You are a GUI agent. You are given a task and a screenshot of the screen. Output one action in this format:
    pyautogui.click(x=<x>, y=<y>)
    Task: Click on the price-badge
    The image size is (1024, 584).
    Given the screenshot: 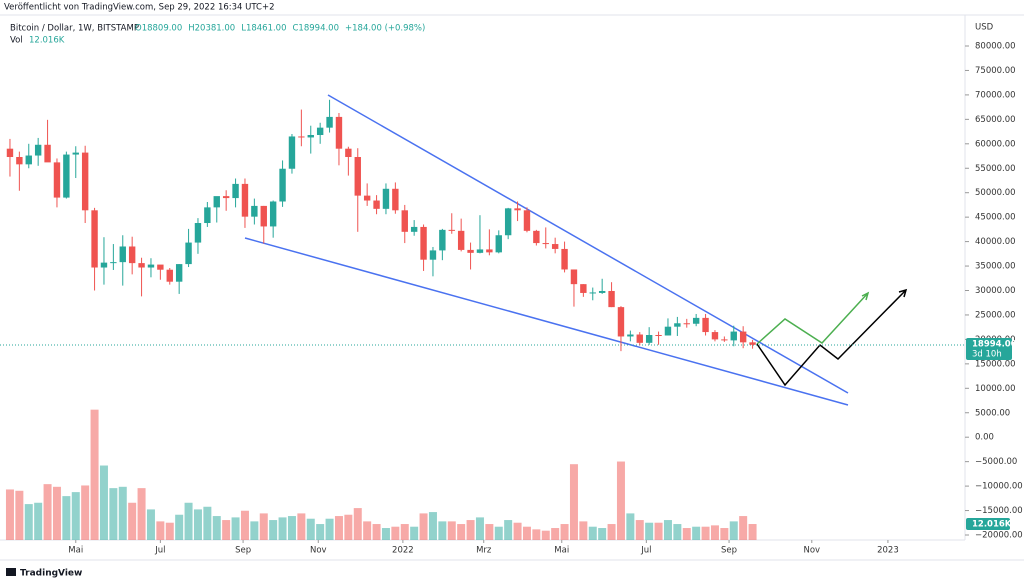 What is the action you would take?
    pyautogui.click(x=989, y=349)
    